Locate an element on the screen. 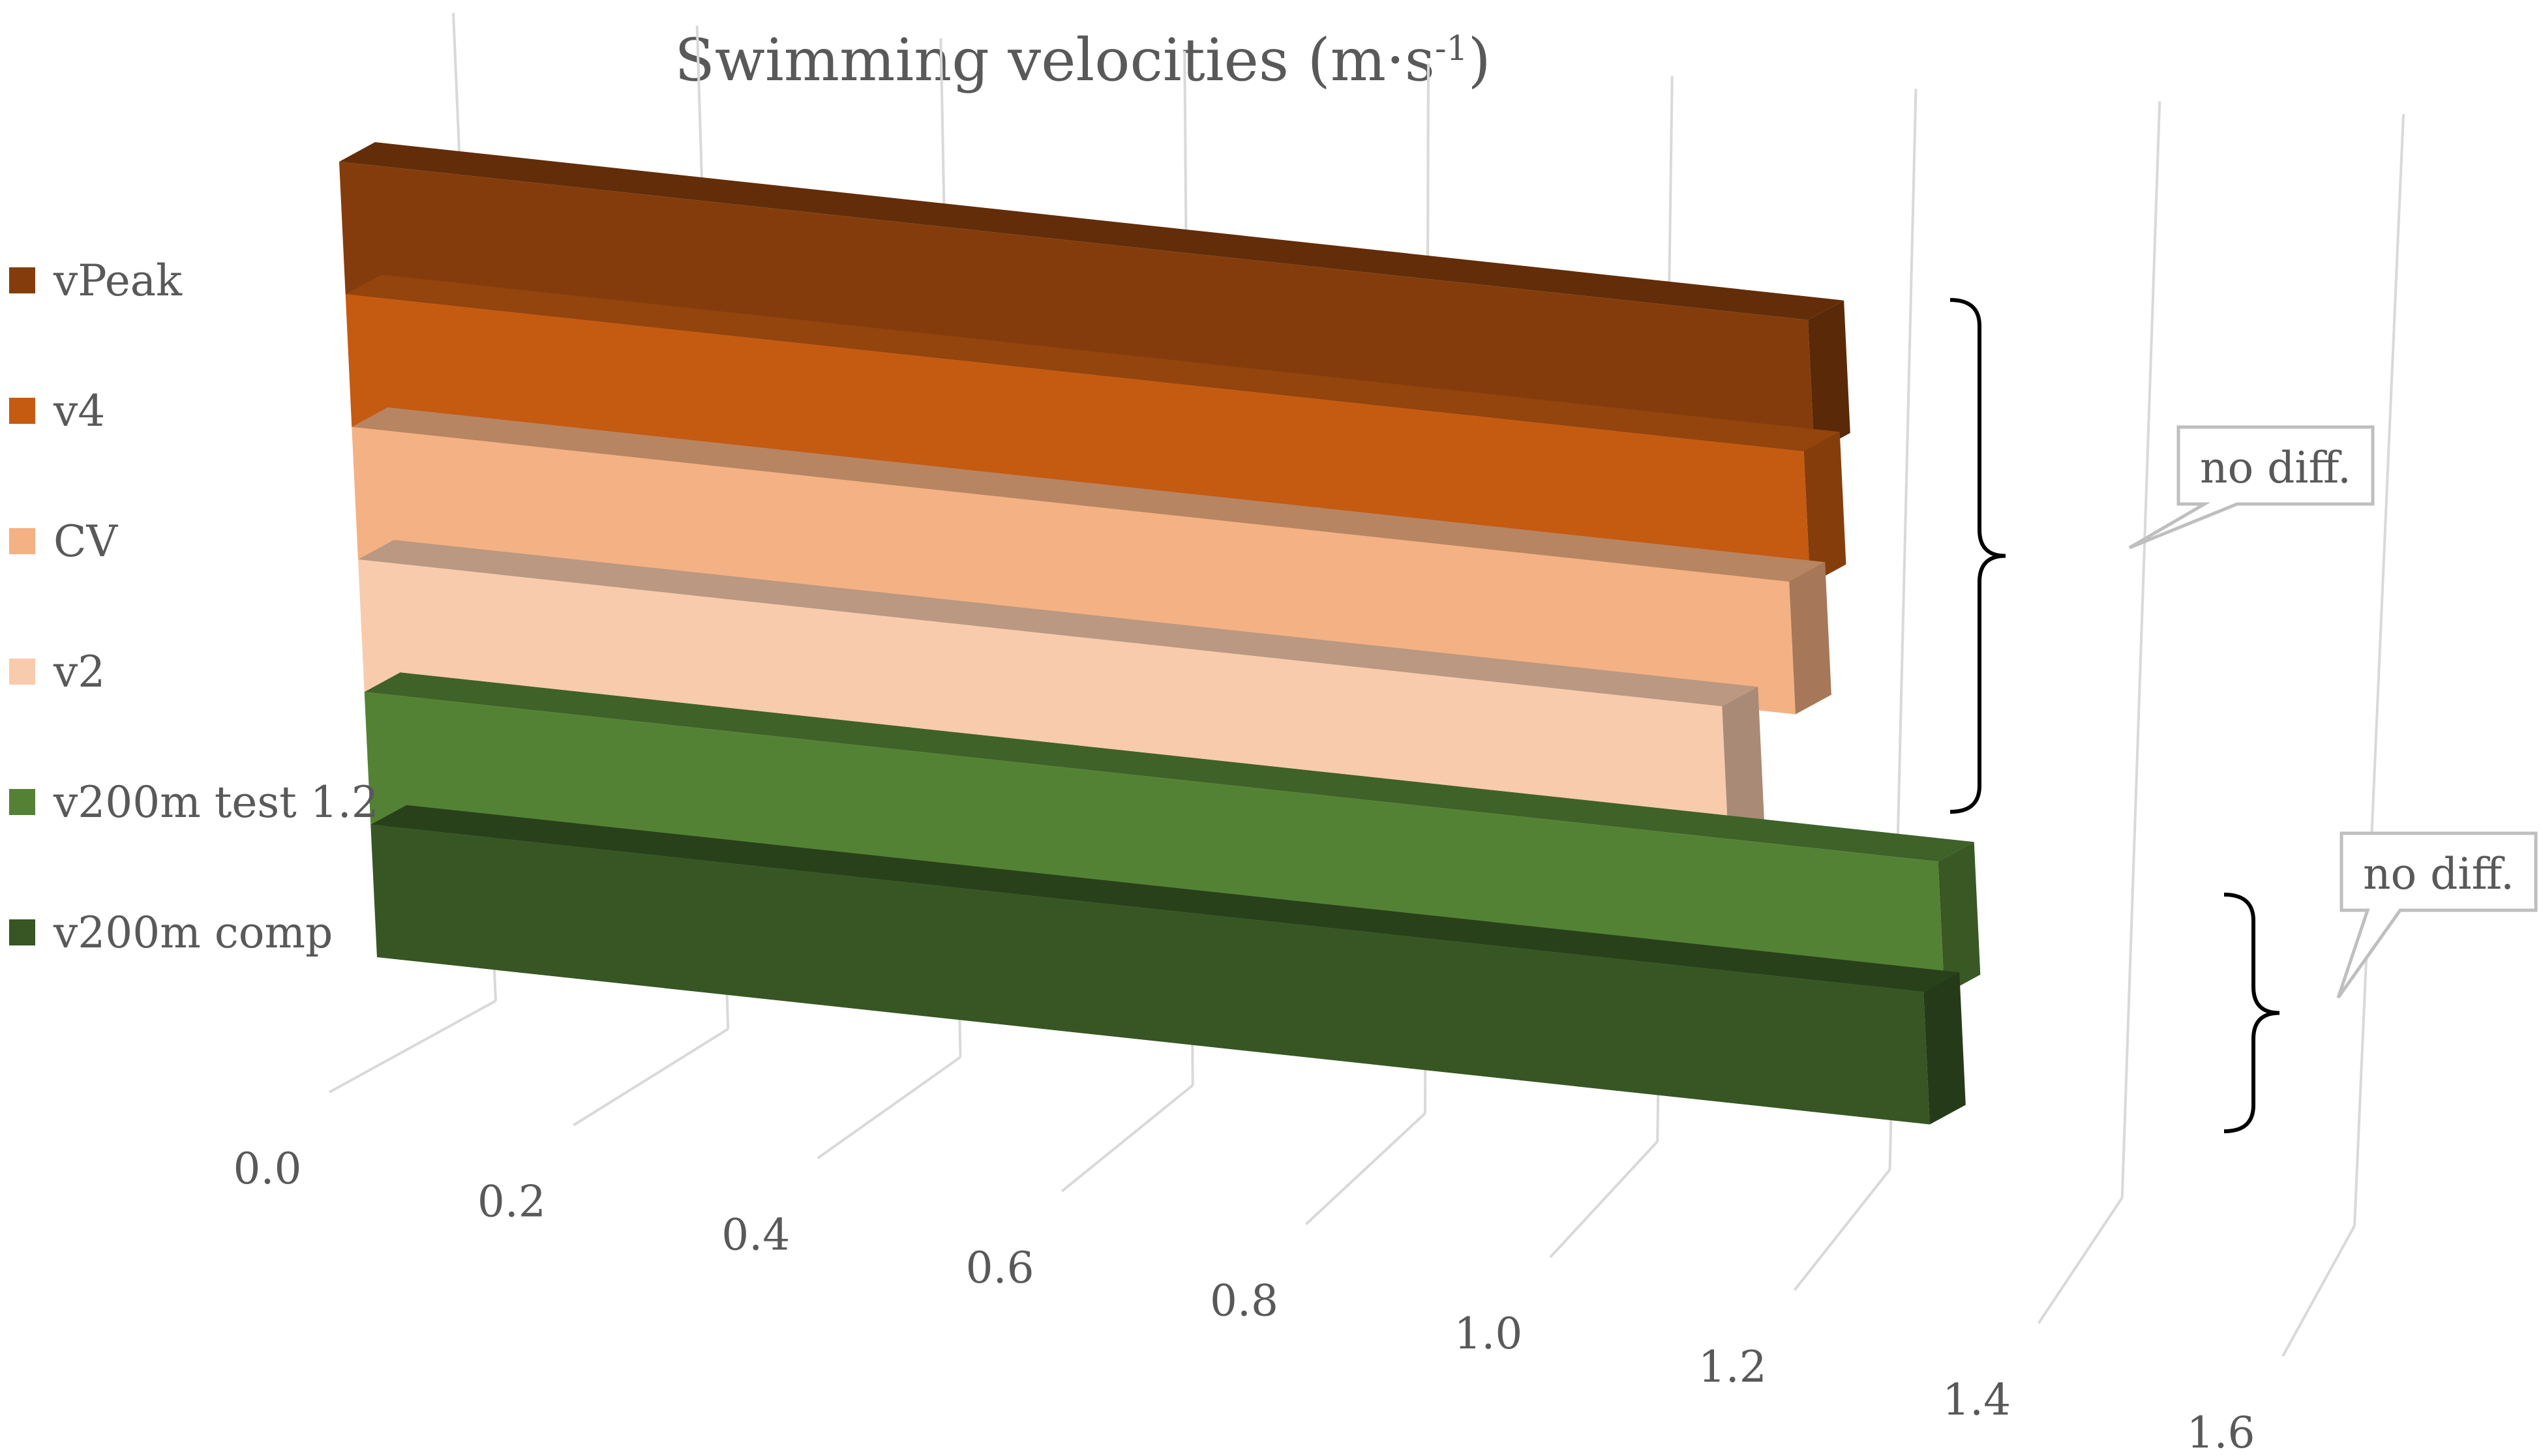  legend-label: v200m comp is located at coordinates (193, 932).